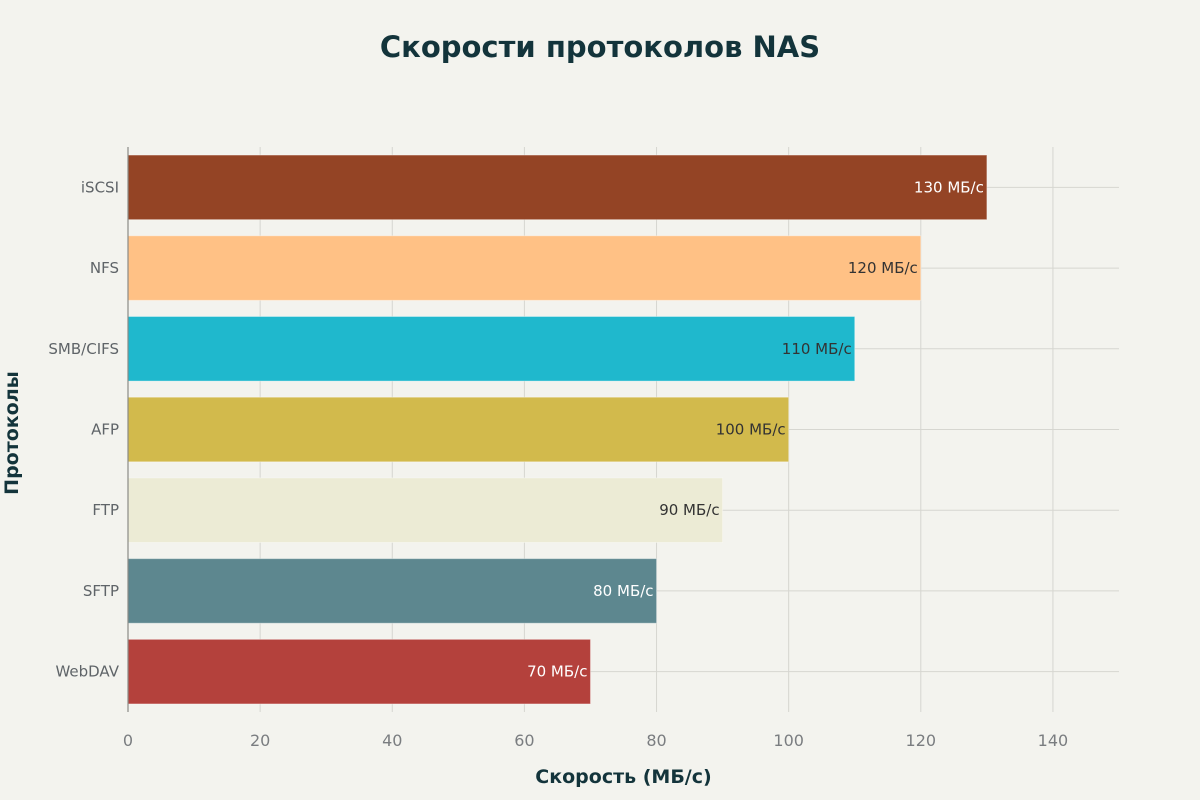 The image size is (1200, 800). What do you see at coordinates (751, 430) in the screenshot?
I see `data-label: 100 МБ/с` at bounding box center [751, 430].